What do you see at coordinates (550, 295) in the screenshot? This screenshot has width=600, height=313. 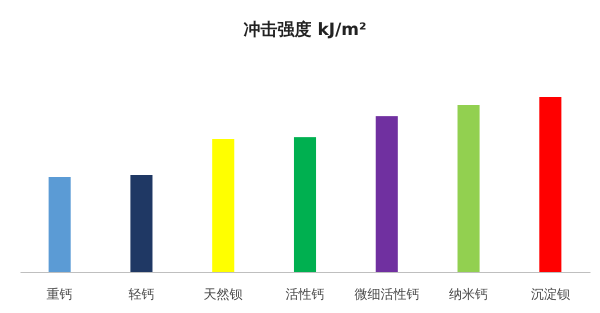 I see `x-tick-label: 沉淀钡` at bounding box center [550, 295].